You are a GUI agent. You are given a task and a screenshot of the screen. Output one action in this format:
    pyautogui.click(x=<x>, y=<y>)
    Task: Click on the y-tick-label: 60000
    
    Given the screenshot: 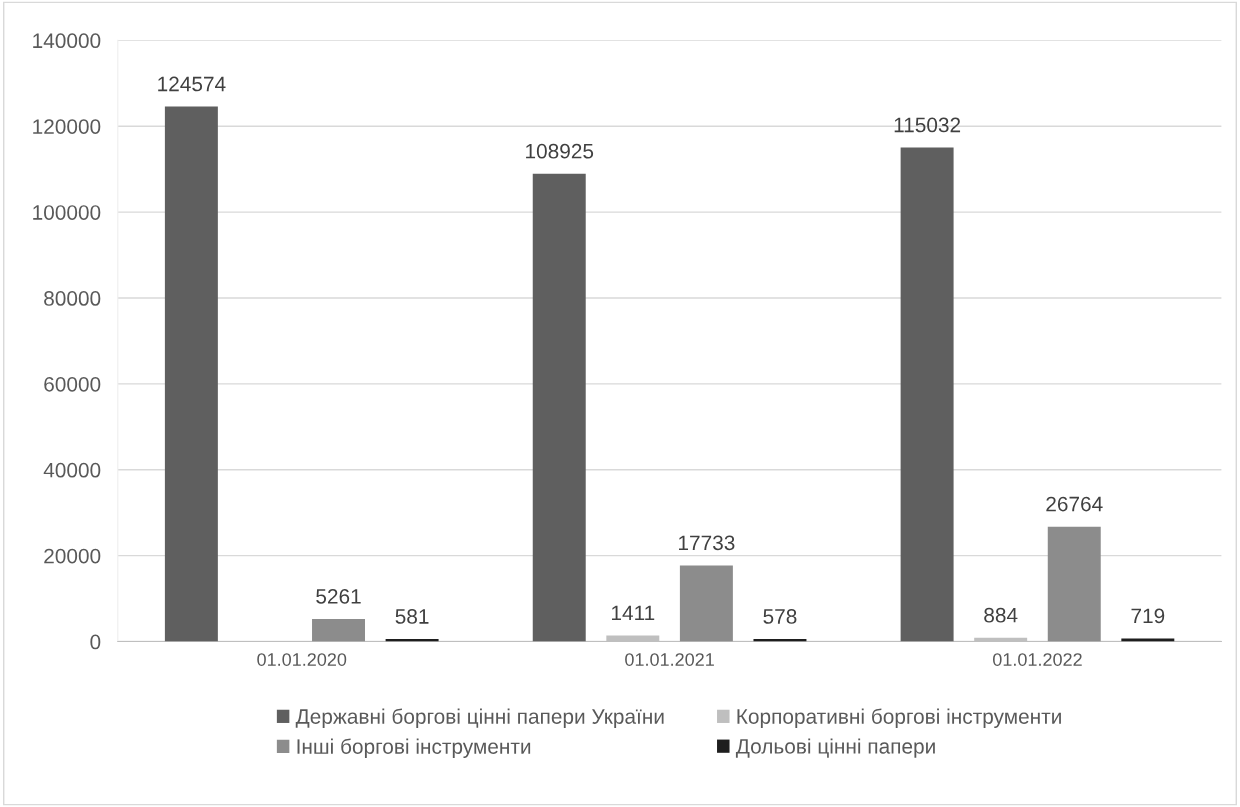 What is the action you would take?
    pyautogui.click(x=72, y=384)
    